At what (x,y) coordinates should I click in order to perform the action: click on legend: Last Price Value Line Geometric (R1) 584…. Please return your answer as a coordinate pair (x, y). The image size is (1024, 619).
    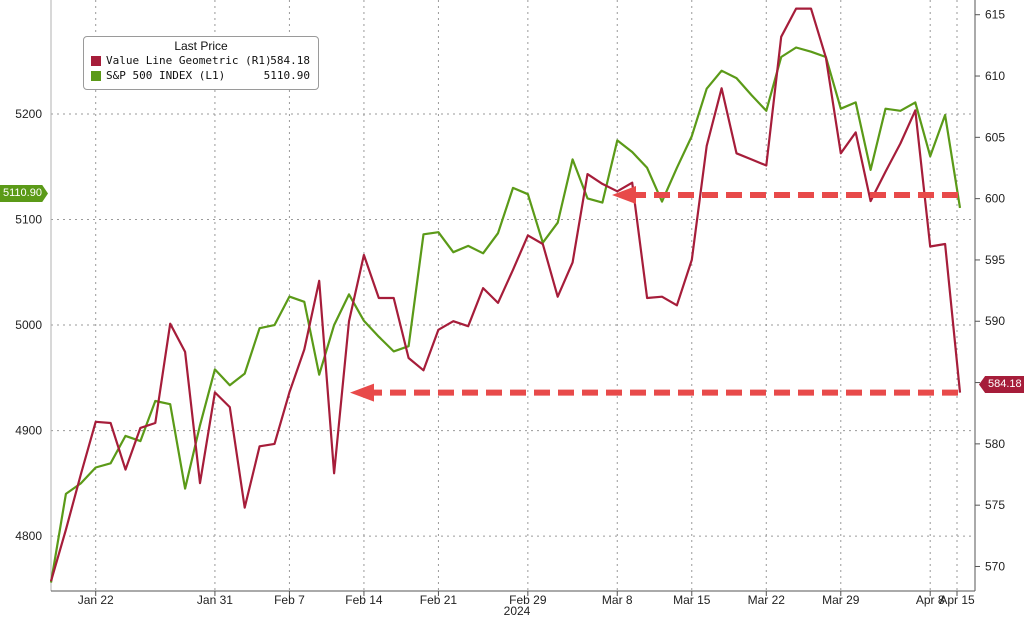
    Looking at the image, I should click on (201, 63).